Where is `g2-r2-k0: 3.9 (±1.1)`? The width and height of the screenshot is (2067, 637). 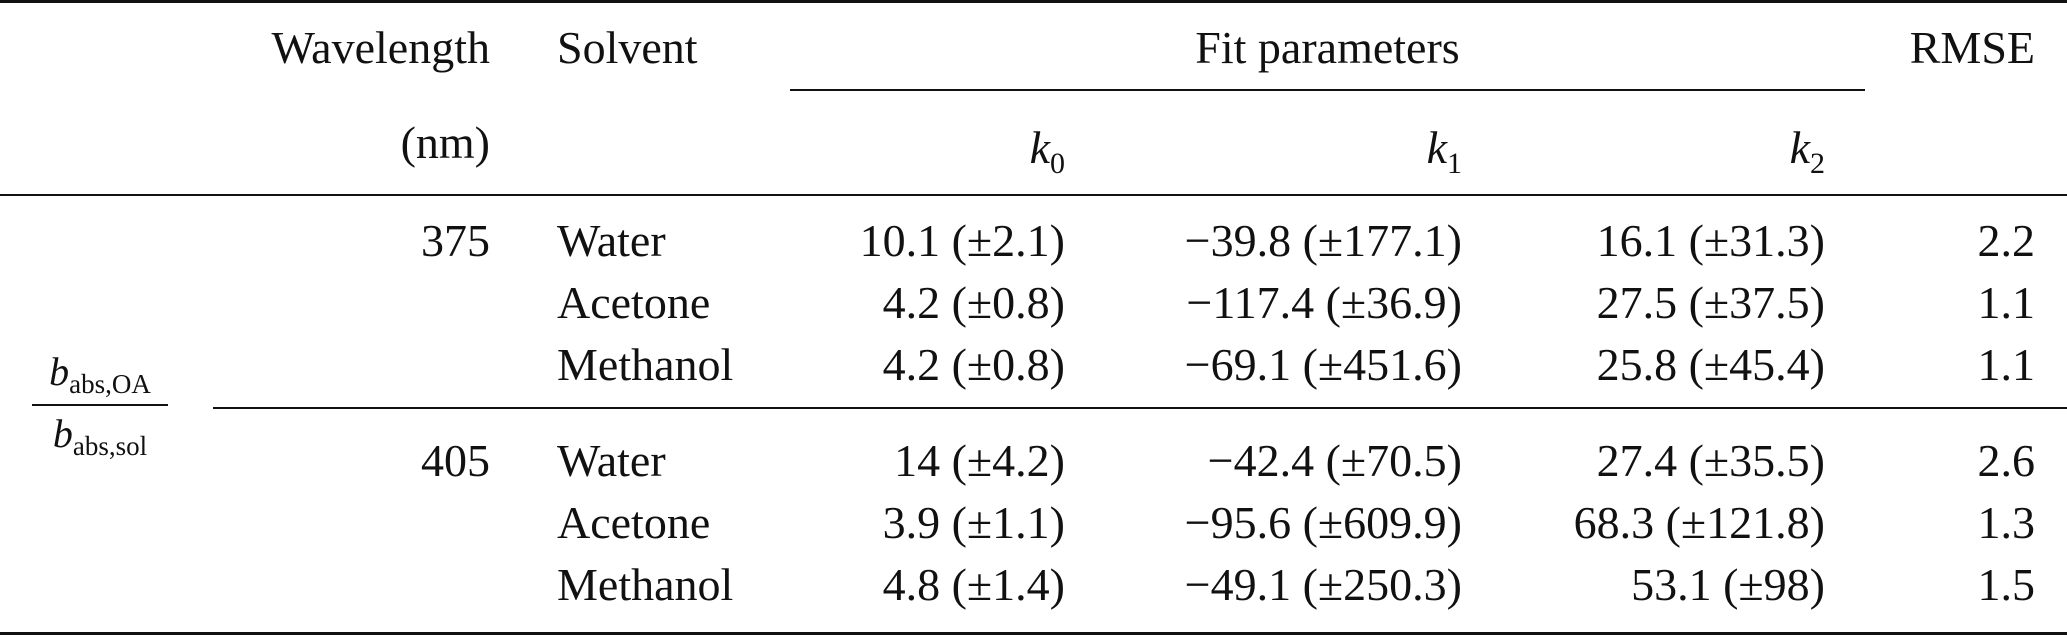
g2-r2-k0: 3.9 (±1.1) is located at coordinates (973, 522).